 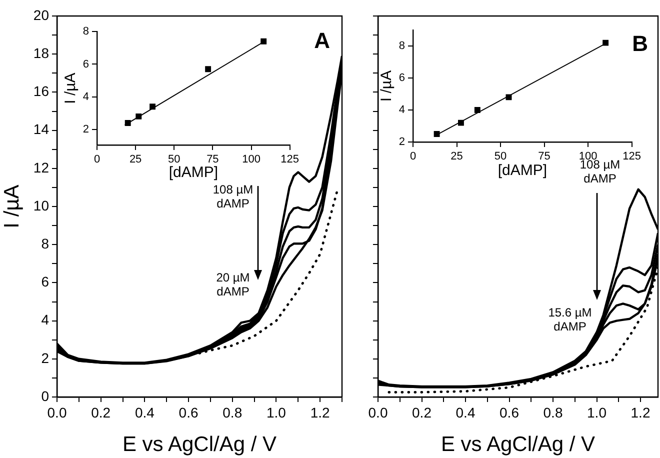 What do you see at coordinates (233, 196) in the screenshot?
I see `annotation: 108 µM dAMP` at bounding box center [233, 196].